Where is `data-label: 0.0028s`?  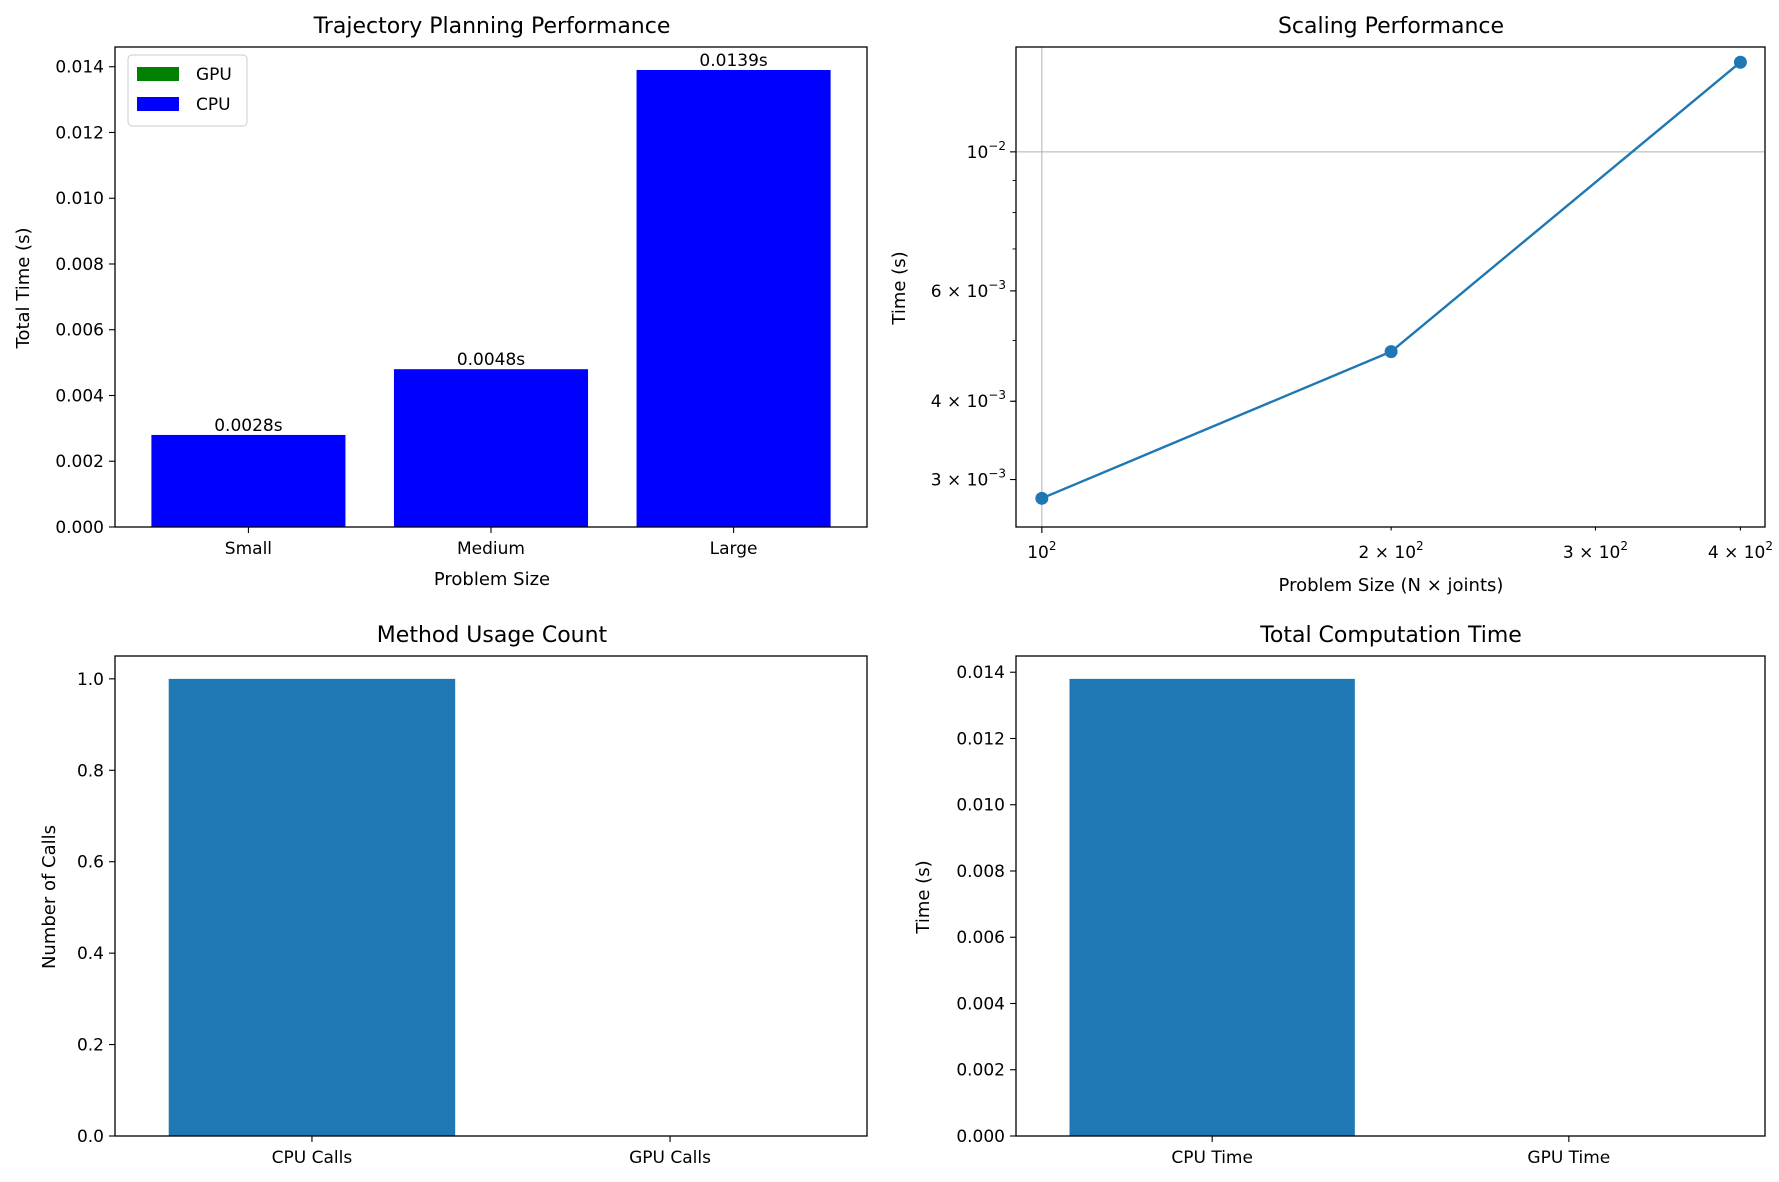
data-label: 0.0028s is located at coordinates (248, 426).